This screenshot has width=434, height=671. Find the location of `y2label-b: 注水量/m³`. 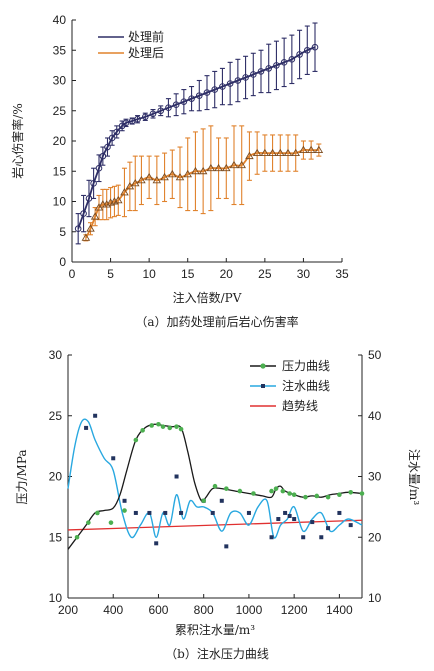

y2label-b: 注水量/m³ is located at coordinates (414, 477).